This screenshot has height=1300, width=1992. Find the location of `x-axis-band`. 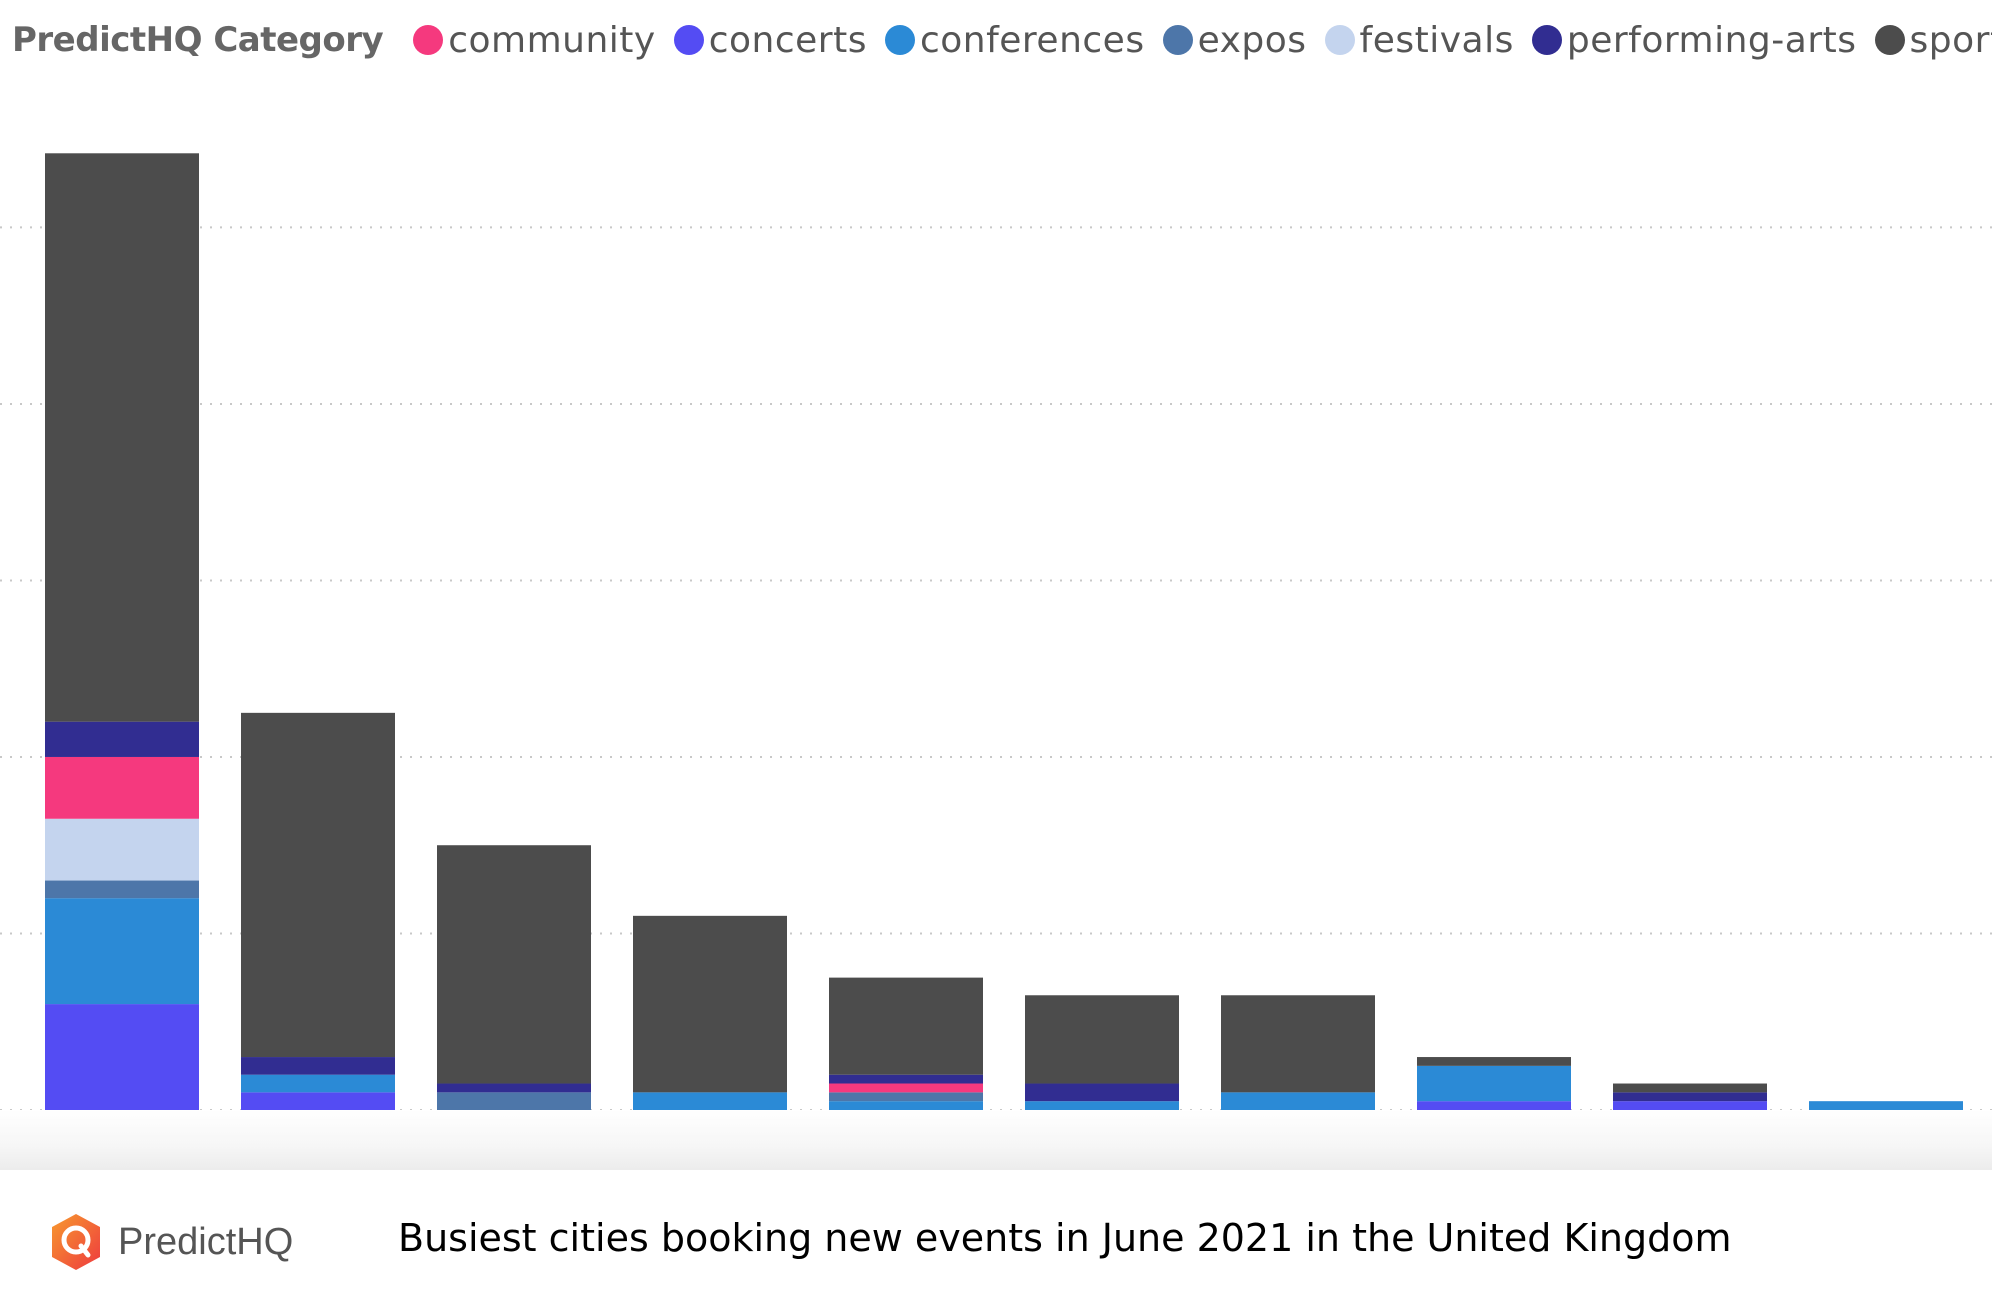

x-axis-band is located at coordinates (996, 1140).